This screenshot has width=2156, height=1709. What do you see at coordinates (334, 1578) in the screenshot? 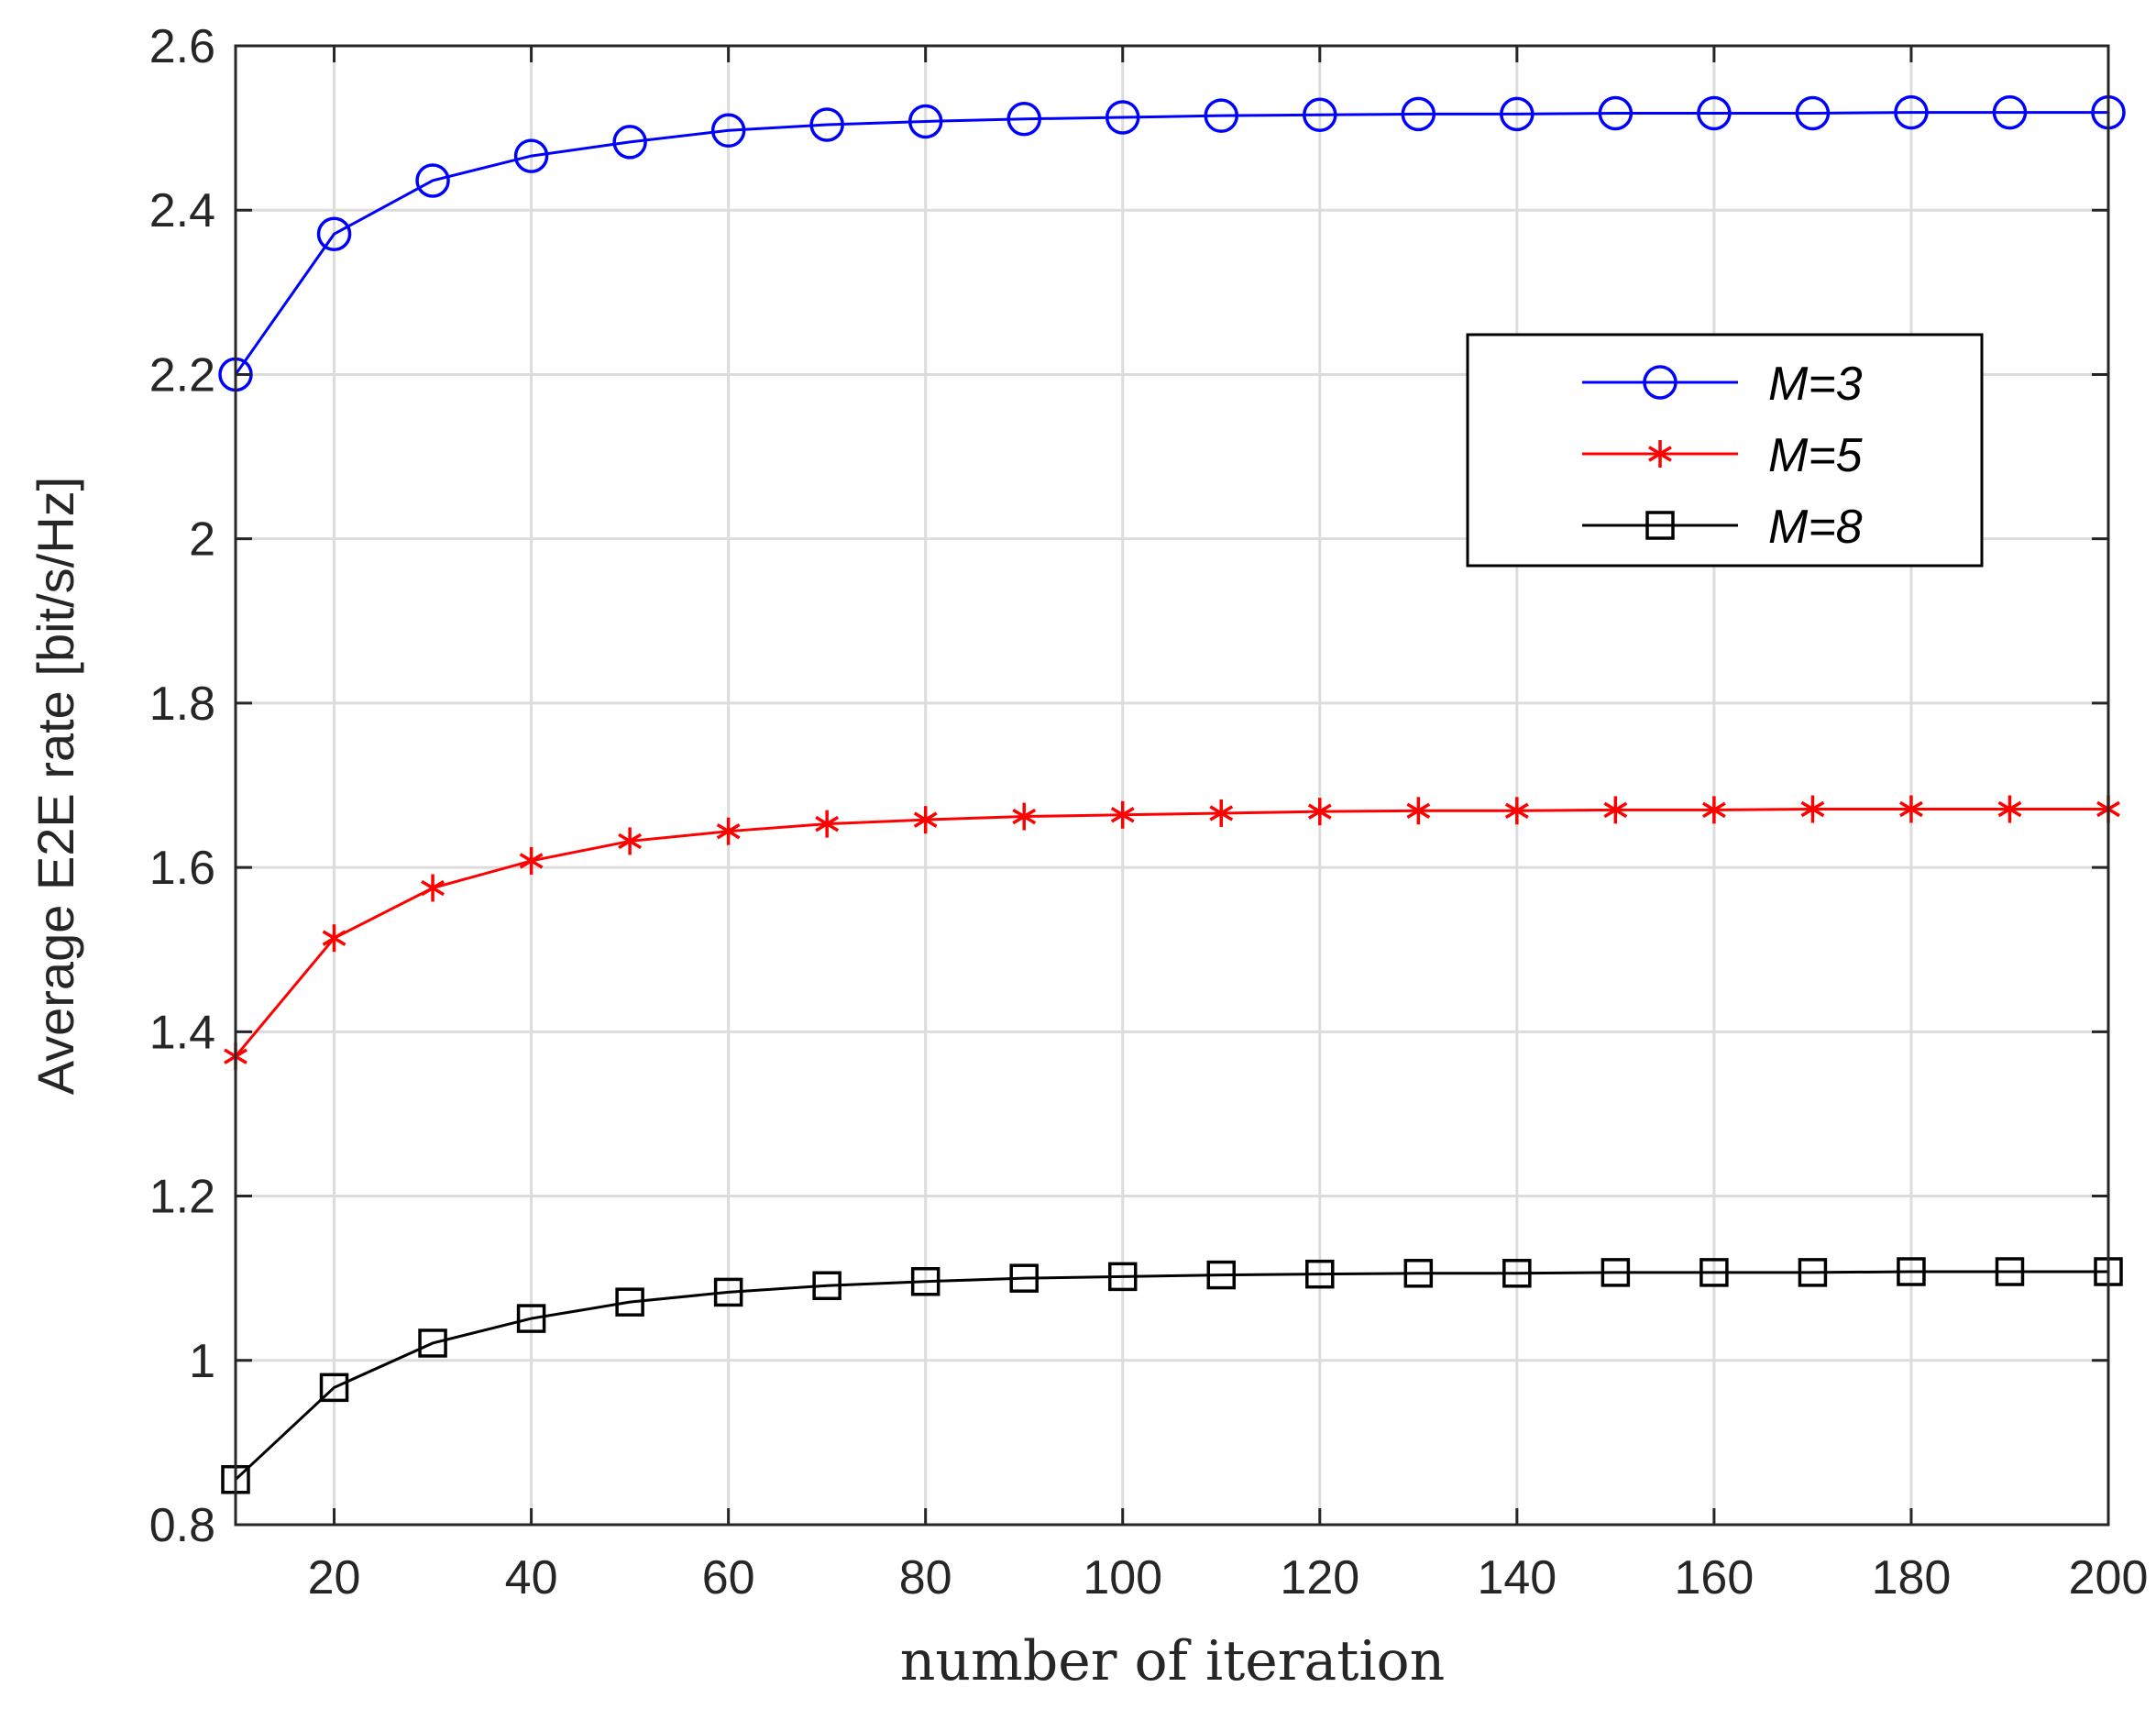
I see `x-tick-label: 20` at bounding box center [334, 1578].